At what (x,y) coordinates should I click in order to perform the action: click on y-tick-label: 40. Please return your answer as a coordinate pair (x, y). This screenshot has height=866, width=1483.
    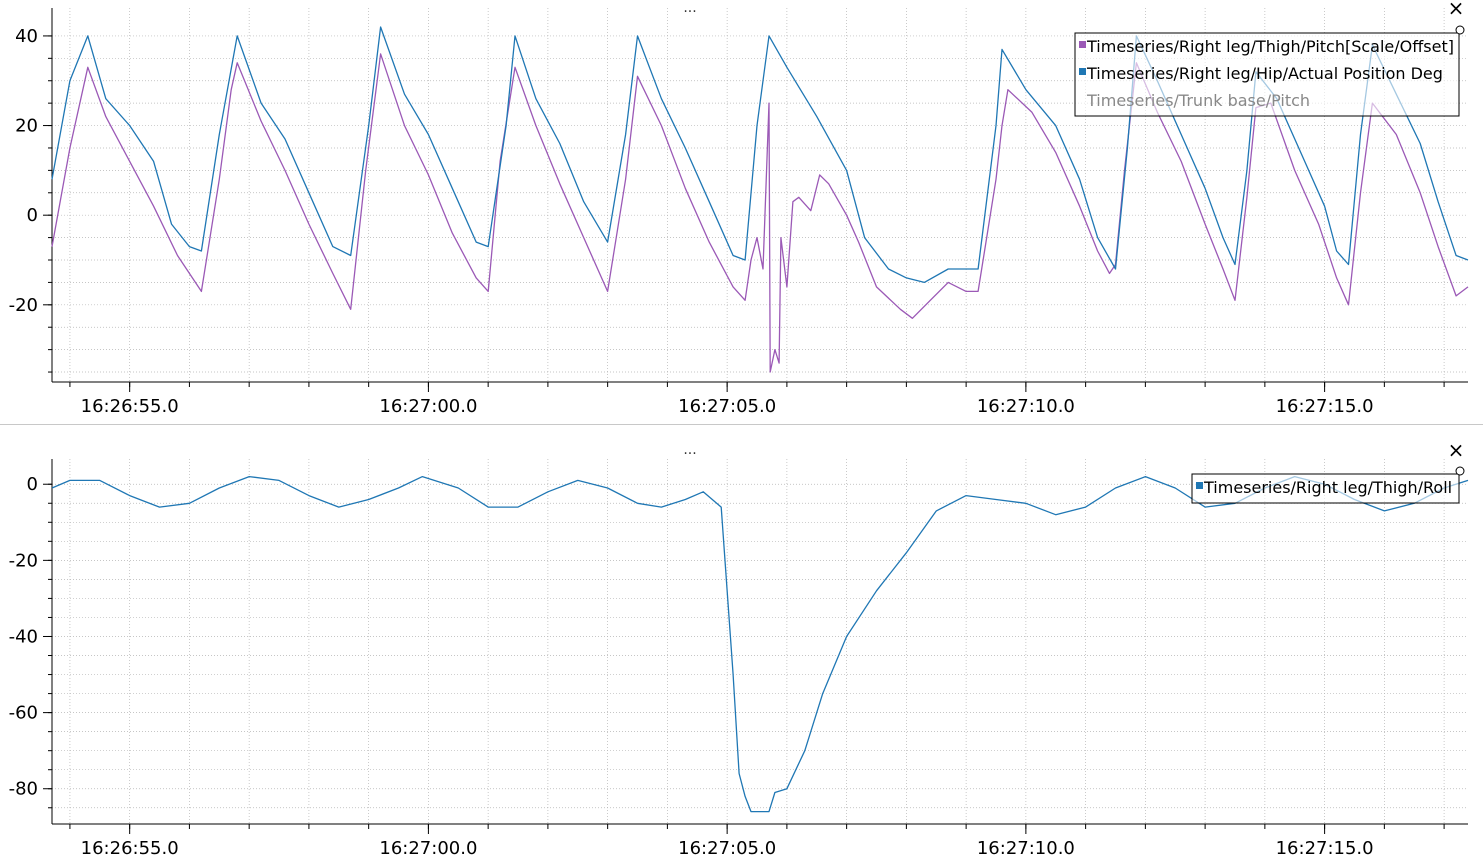
    Looking at the image, I should click on (26, 36).